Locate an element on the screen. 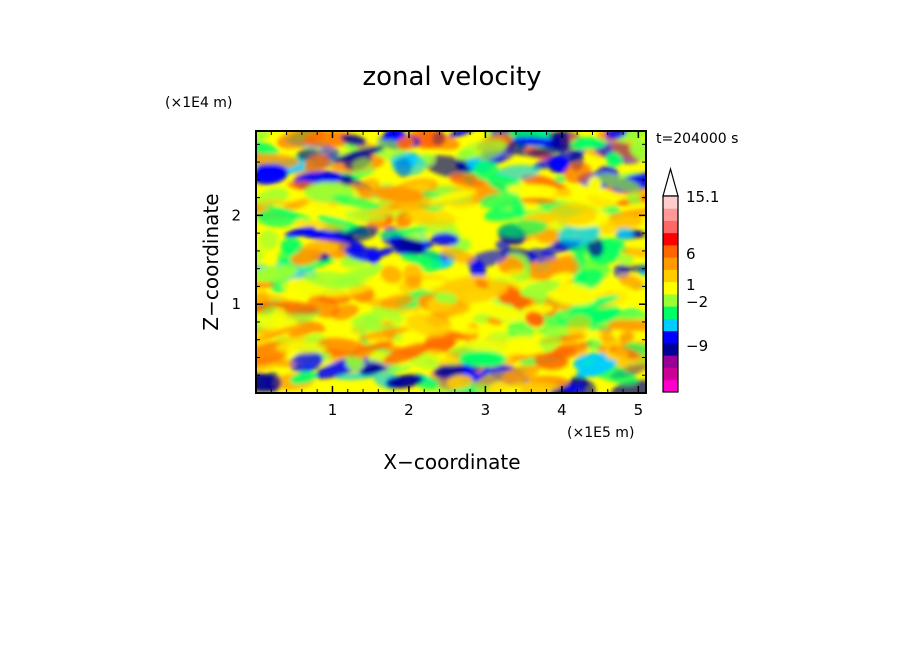 This screenshot has width=904, height=654. colorbar-label: 15.1 is located at coordinates (702, 197).